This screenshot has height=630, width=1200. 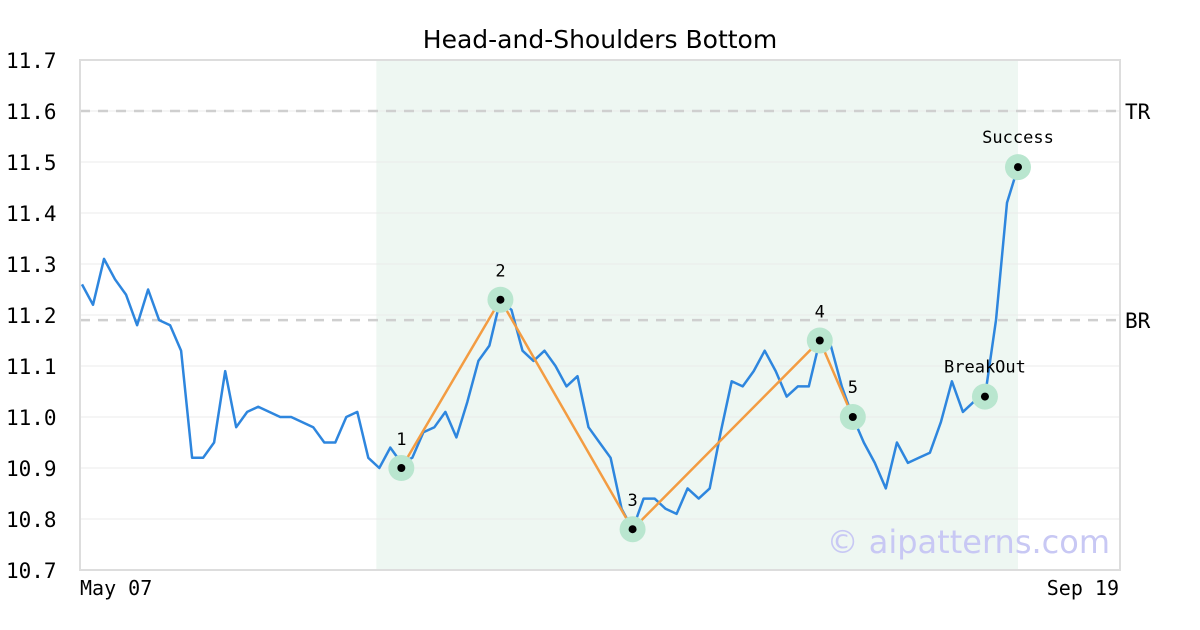 What do you see at coordinates (1018, 138) in the screenshot?
I see `point-label: Success` at bounding box center [1018, 138].